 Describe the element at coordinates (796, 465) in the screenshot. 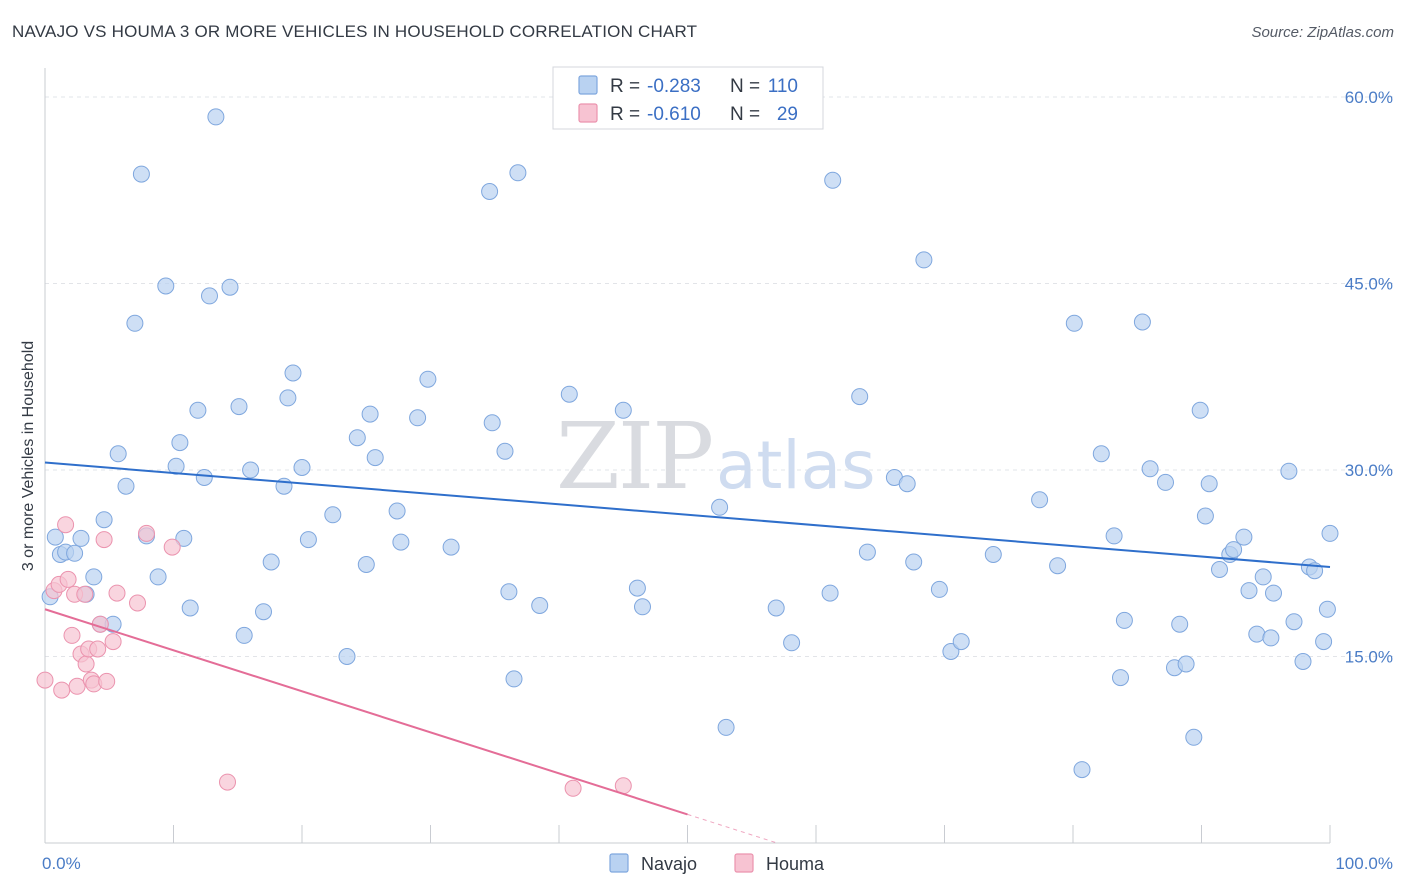

I see `watermark-atlas: atlas` at that location.